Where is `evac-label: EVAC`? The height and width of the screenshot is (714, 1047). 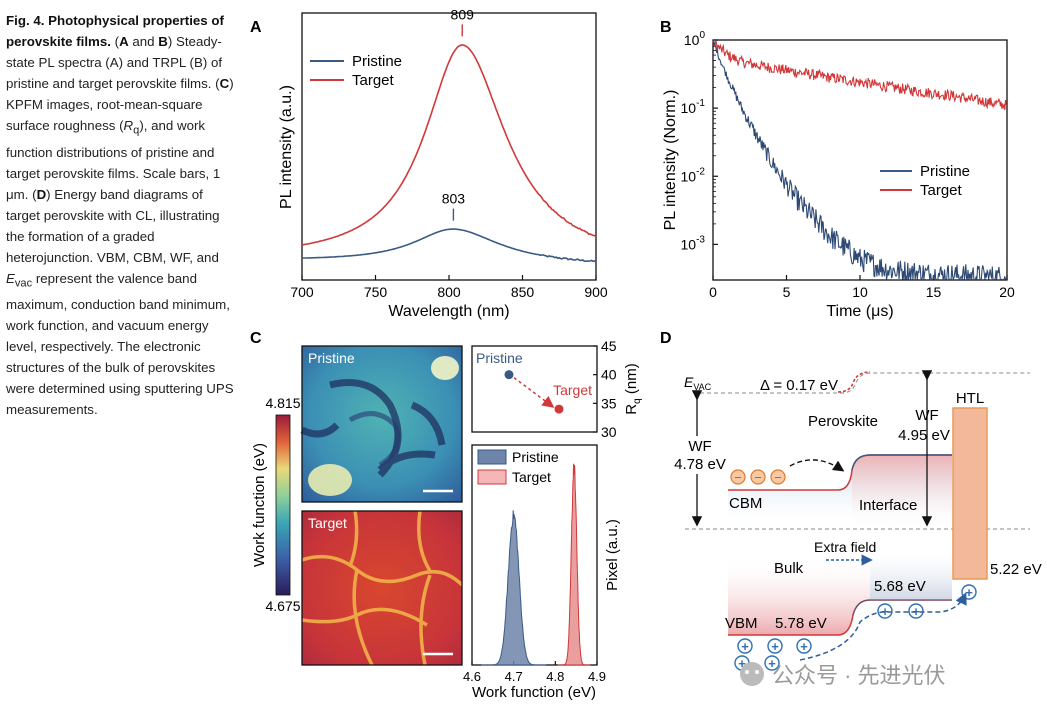 evac-label: EVAC is located at coordinates (698, 383).